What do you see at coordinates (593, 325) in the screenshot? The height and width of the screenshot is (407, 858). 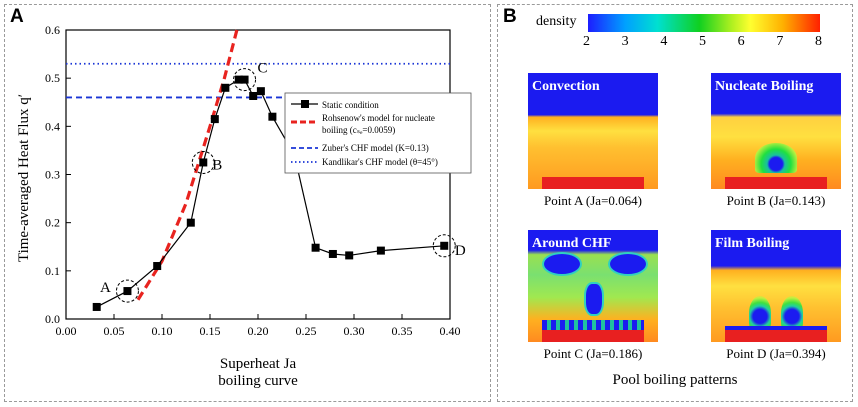 I see `vapor-layer` at bounding box center [593, 325].